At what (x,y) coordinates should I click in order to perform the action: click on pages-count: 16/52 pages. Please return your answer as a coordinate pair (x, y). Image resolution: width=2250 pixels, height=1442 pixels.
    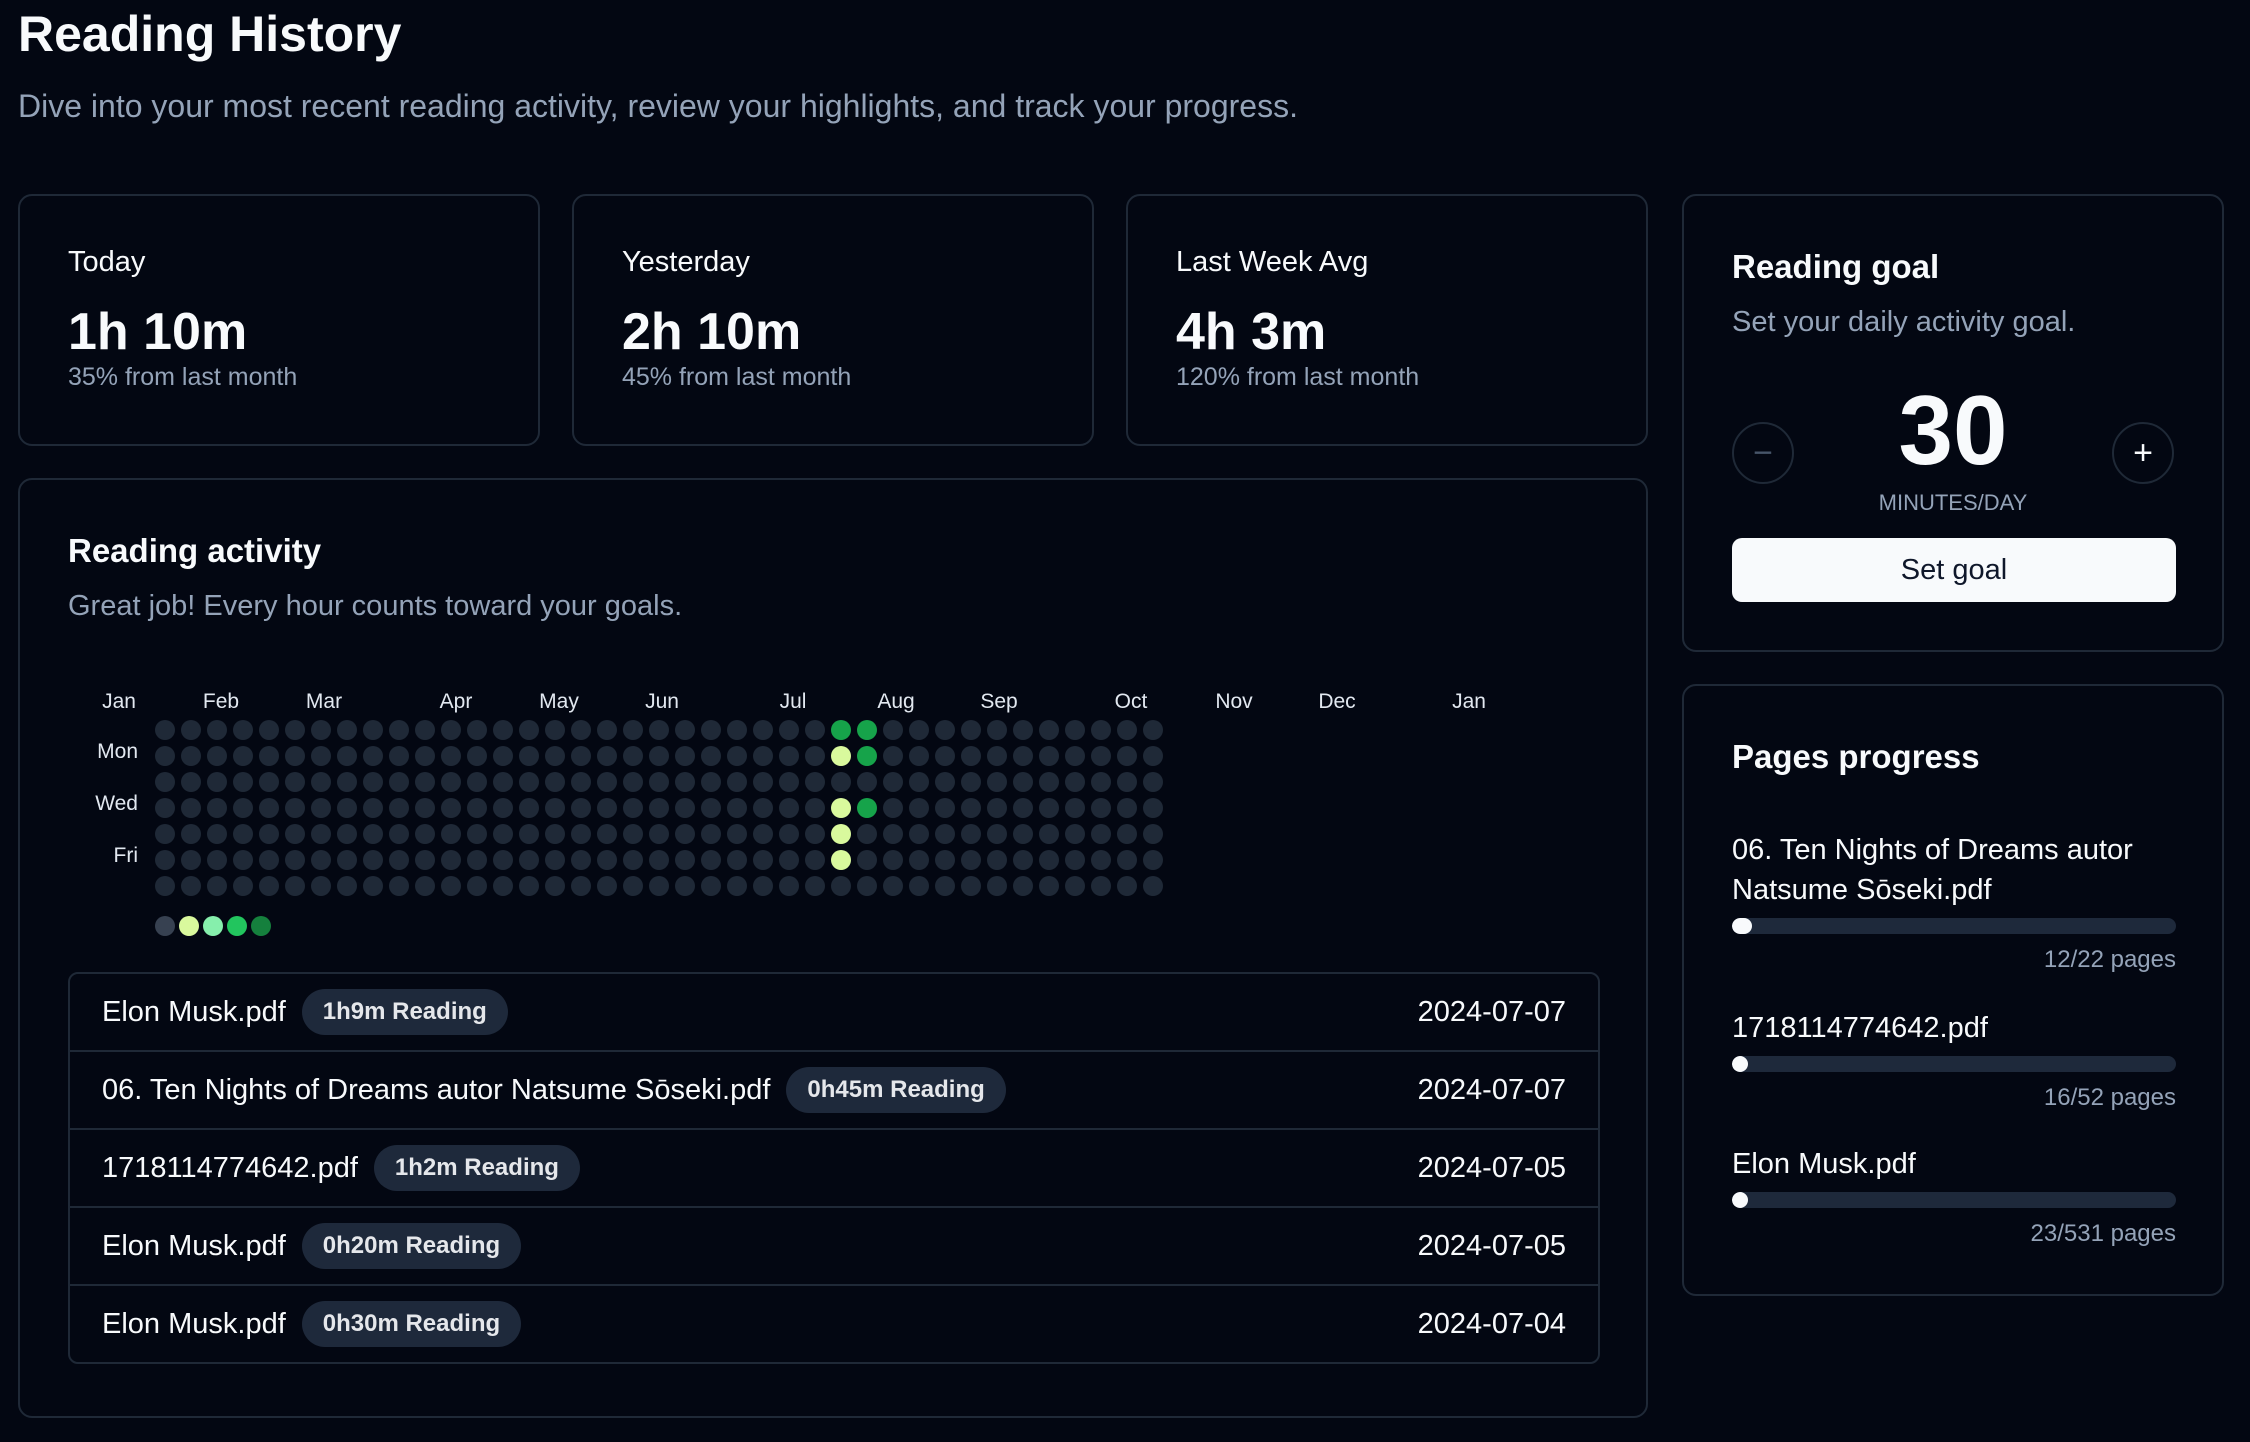
    Looking at the image, I should click on (2109, 1097).